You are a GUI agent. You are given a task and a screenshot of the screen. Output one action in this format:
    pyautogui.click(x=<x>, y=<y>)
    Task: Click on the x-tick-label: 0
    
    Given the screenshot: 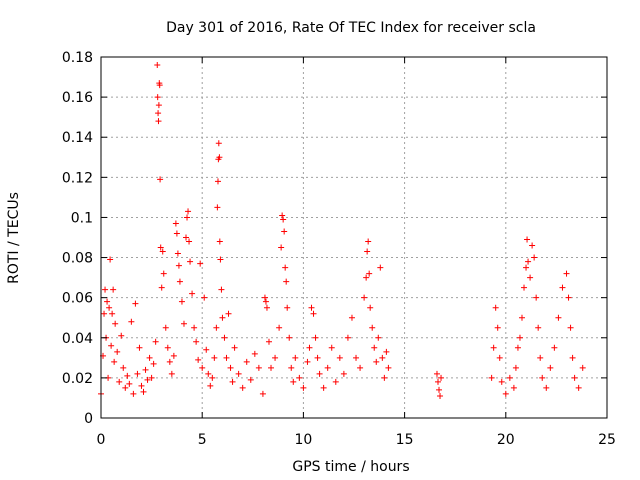 What is the action you would take?
    pyautogui.click(x=101, y=440)
    